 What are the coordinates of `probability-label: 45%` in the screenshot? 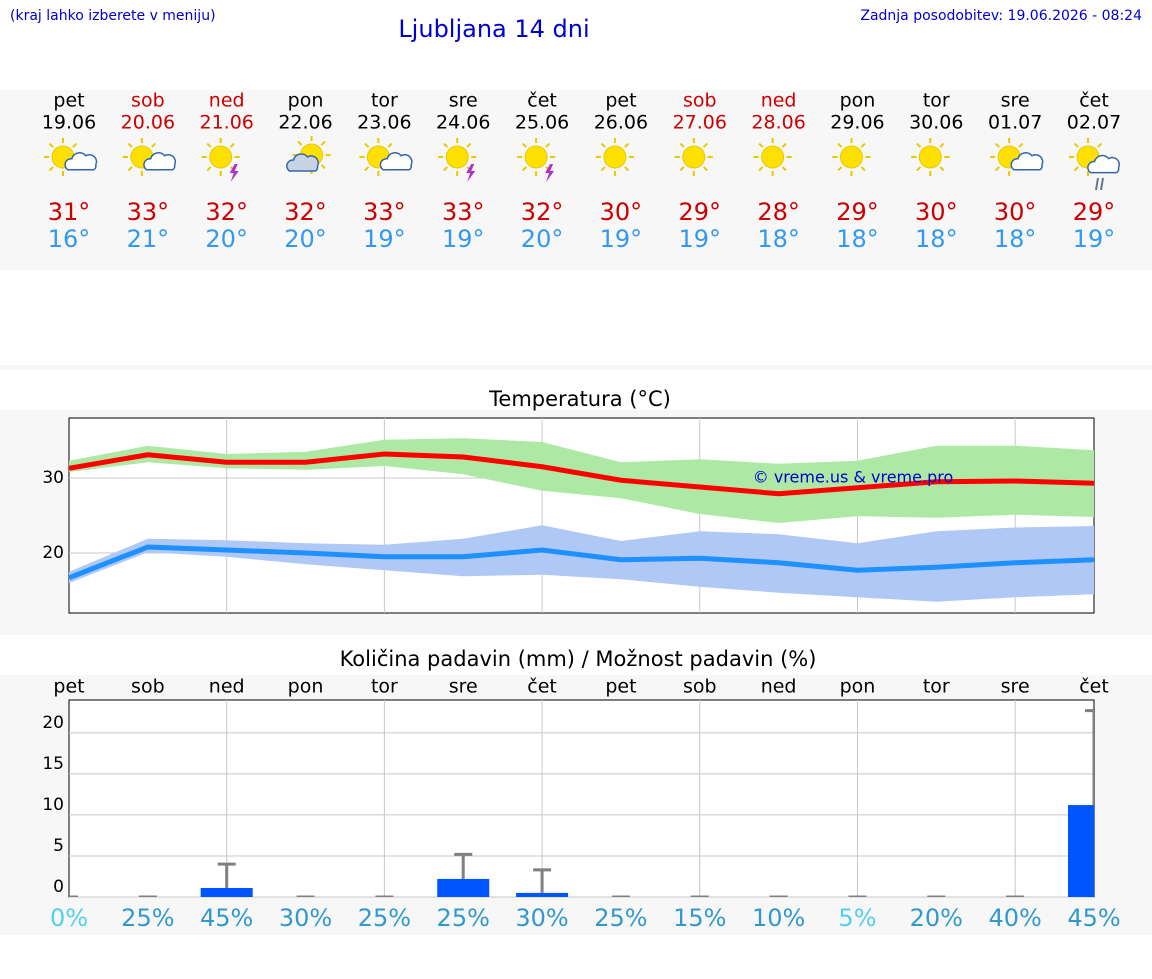 It's located at (1093, 918).